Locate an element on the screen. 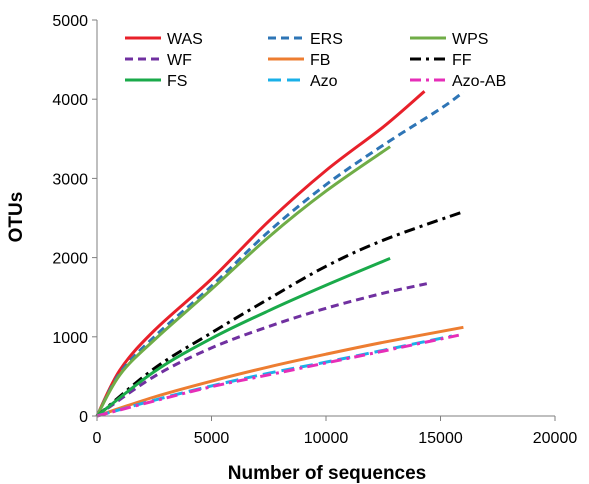  legend-label: Azo-AB is located at coordinates (479, 81).